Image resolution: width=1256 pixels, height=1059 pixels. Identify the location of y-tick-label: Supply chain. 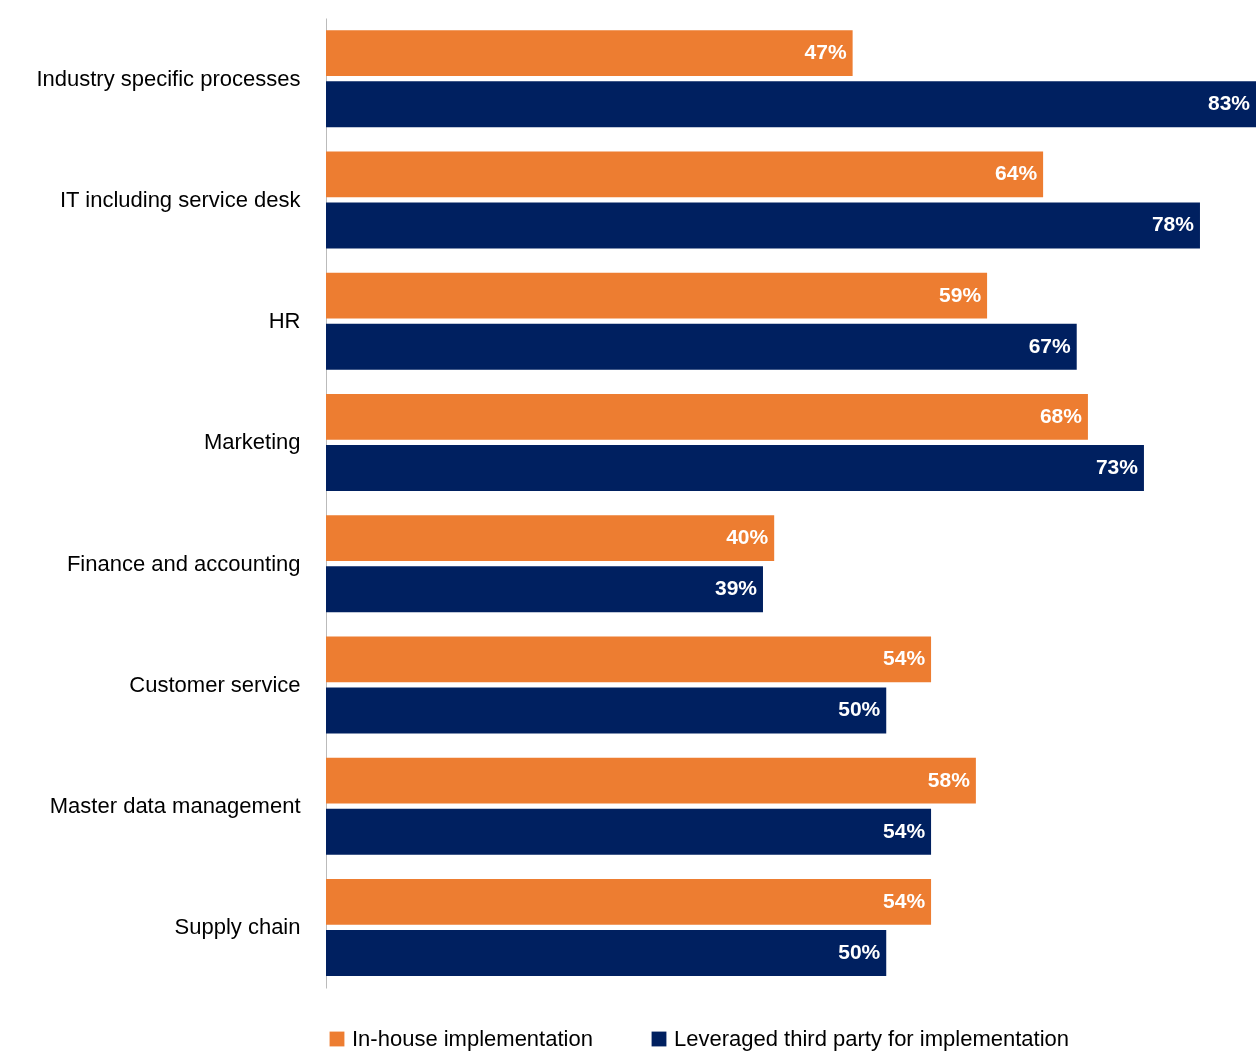
(237, 927).